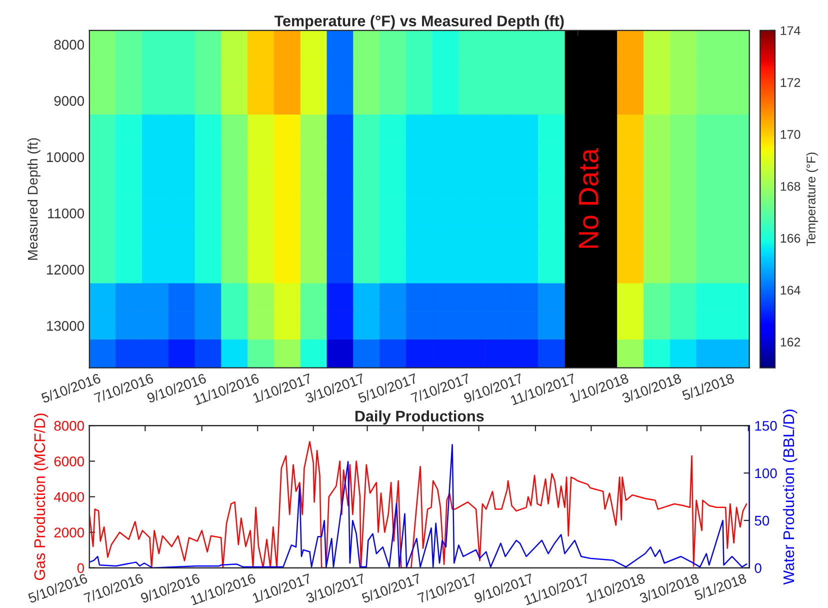 This screenshot has height=608, width=828. What do you see at coordinates (758, 568) in the screenshot?
I see `y2-tick-label: 0` at bounding box center [758, 568].